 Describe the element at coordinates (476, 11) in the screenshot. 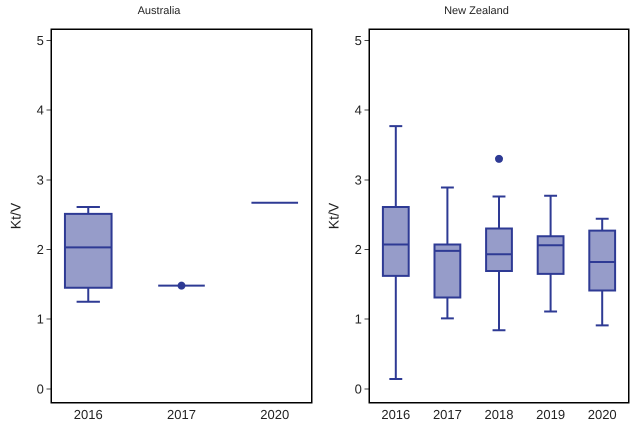

I see `chart-title: New Zealand` at that location.